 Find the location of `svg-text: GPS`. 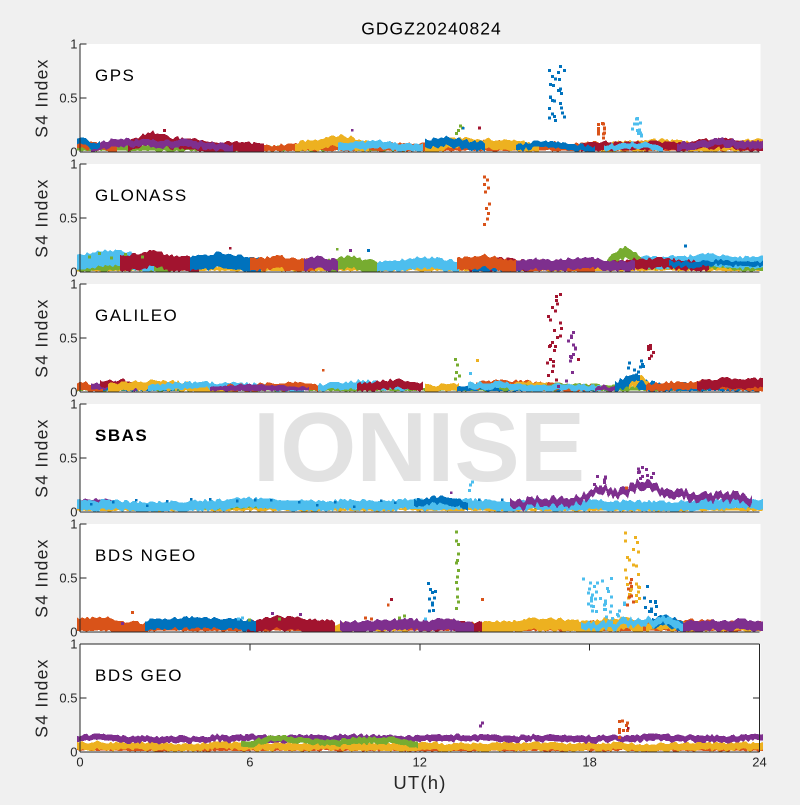

svg-text: GPS is located at coordinates (115, 75).